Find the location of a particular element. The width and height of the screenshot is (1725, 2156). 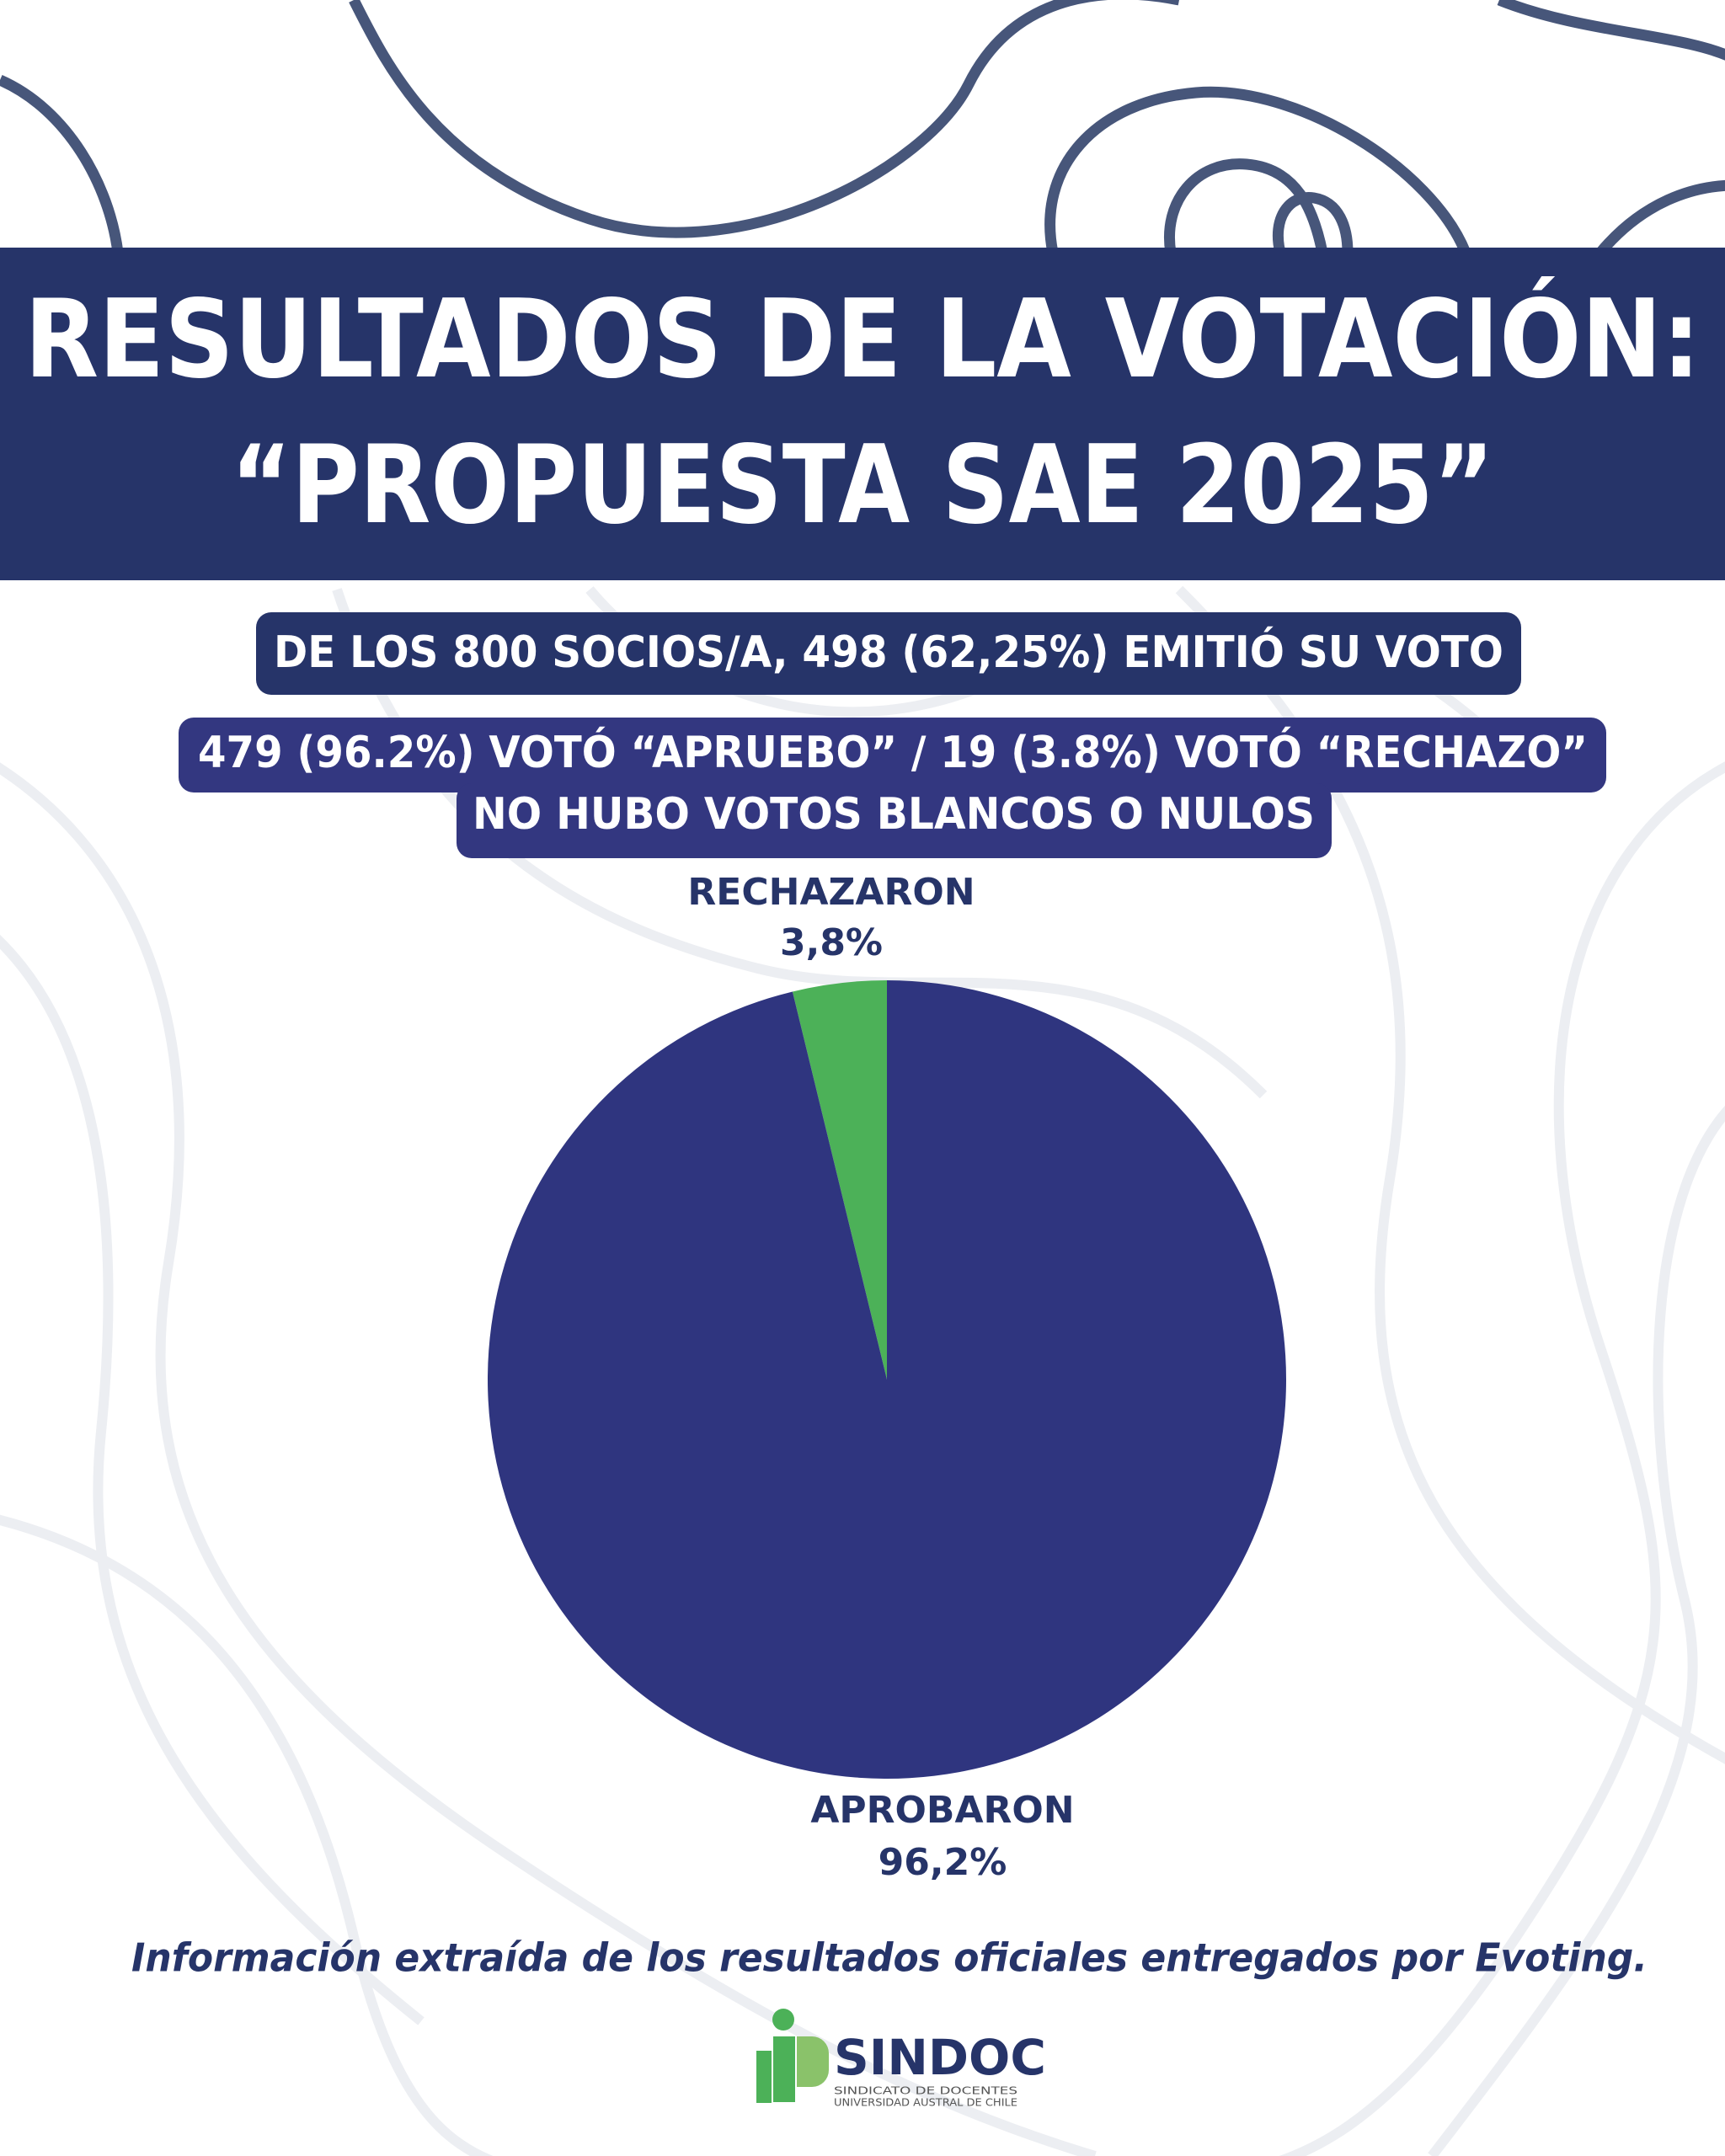

logo-subtitle: UNIVERSIDAD AUSTRAL DE CHILE is located at coordinates (925, 2103).